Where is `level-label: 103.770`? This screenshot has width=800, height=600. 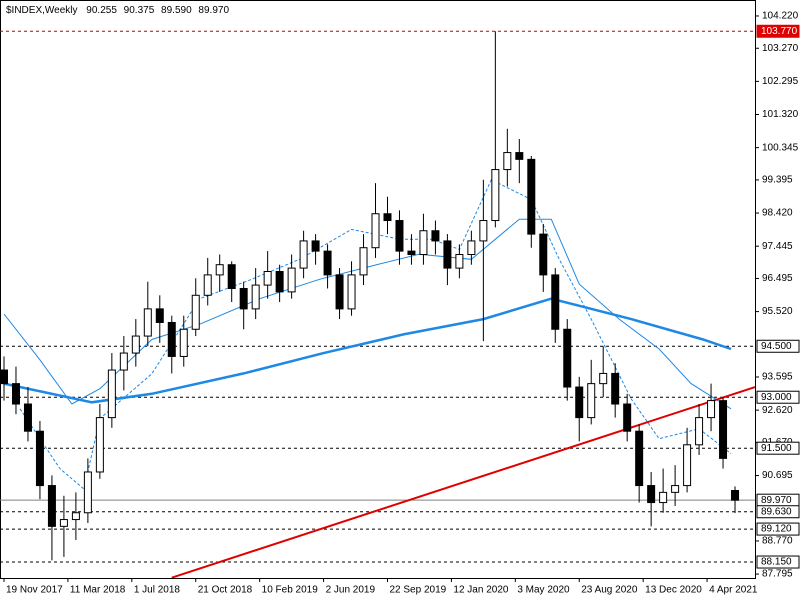
level-label: 103.770 is located at coordinates (779, 31).